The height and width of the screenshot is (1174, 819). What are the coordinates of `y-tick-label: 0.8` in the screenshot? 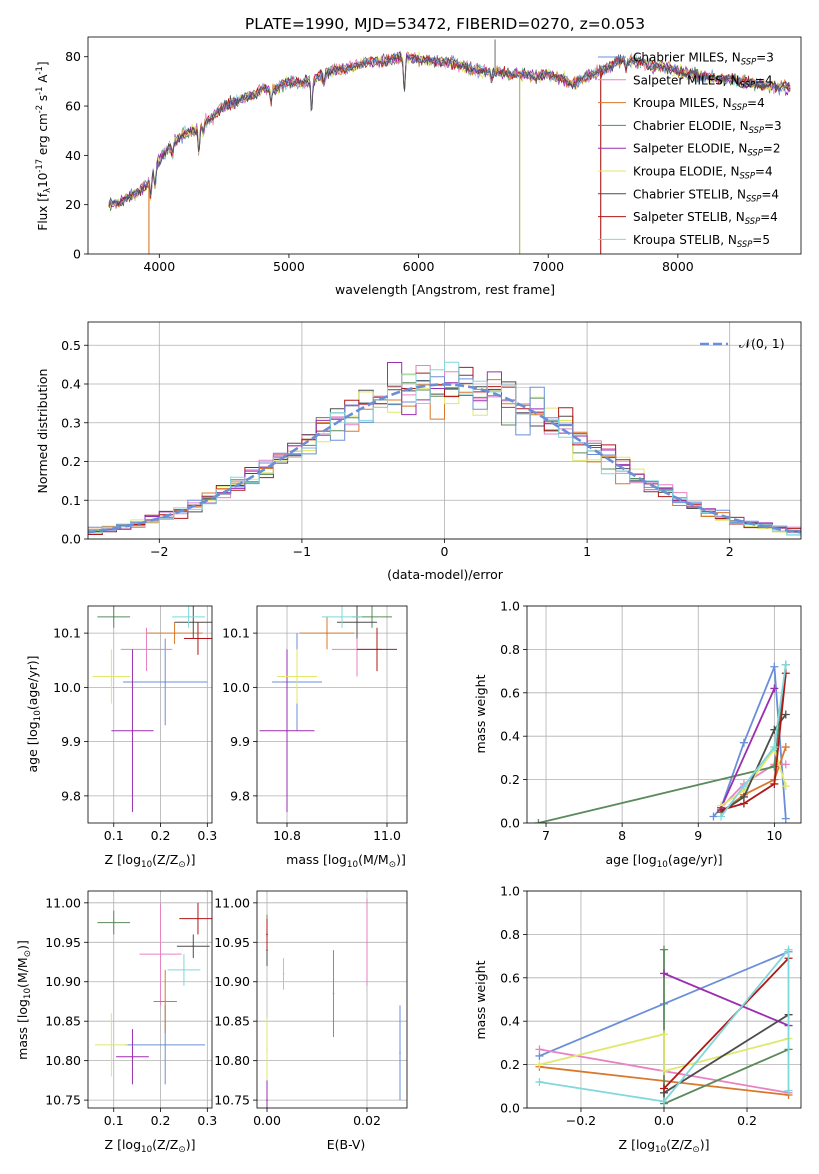 It's located at (510, 649).